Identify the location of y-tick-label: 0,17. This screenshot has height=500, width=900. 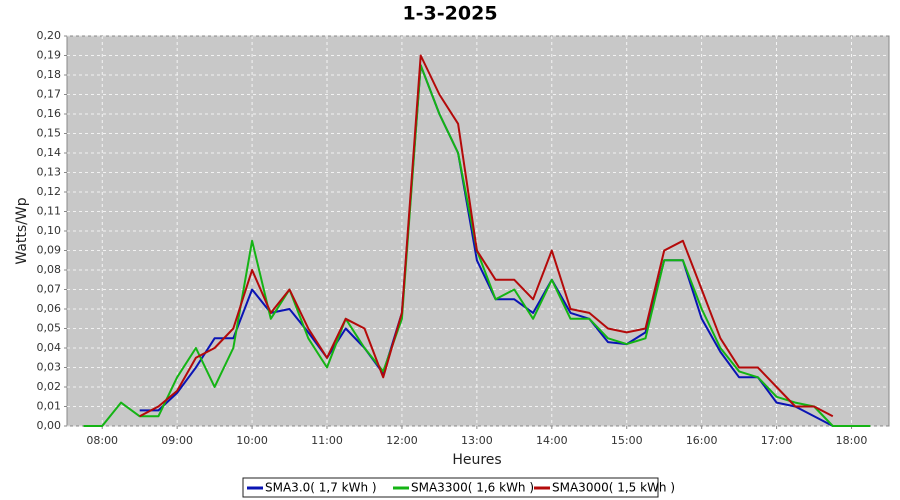
(49, 94).